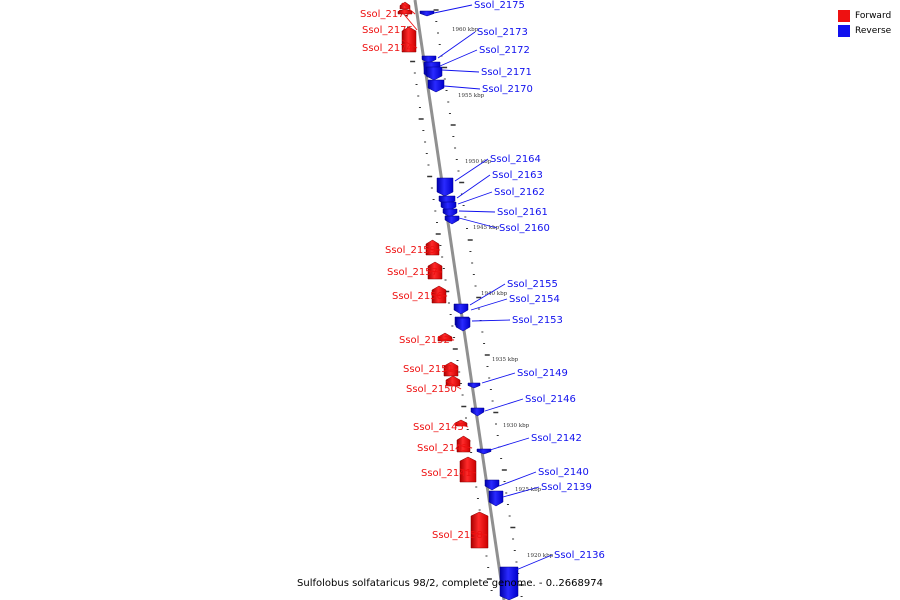 The width and height of the screenshot is (900, 600). What do you see at coordinates (529, 444) in the screenshot?
I see `gene-ssol_2142: Ssol_2142` at bounding box center [529, 444].